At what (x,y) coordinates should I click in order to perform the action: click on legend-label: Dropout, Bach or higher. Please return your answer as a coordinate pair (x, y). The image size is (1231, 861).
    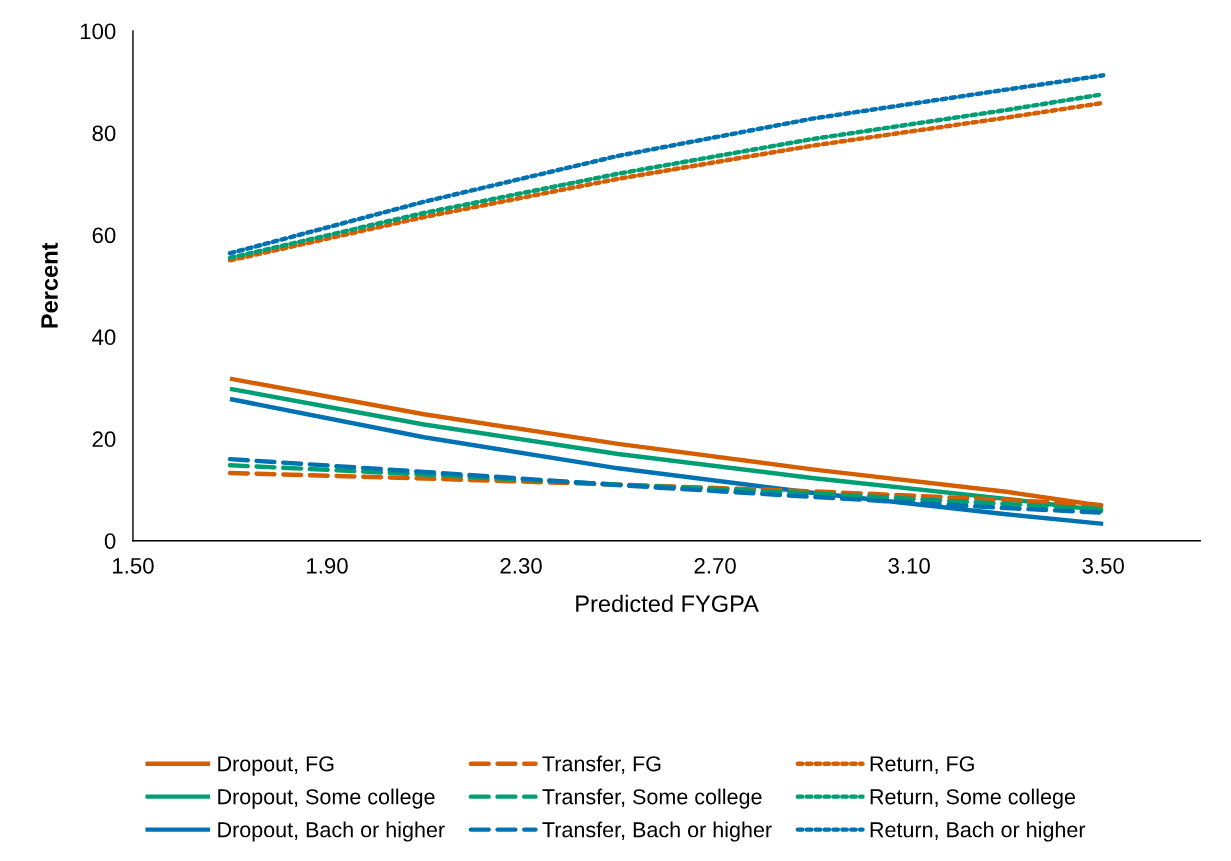
    Looking at the image, I should click on (331, 831).